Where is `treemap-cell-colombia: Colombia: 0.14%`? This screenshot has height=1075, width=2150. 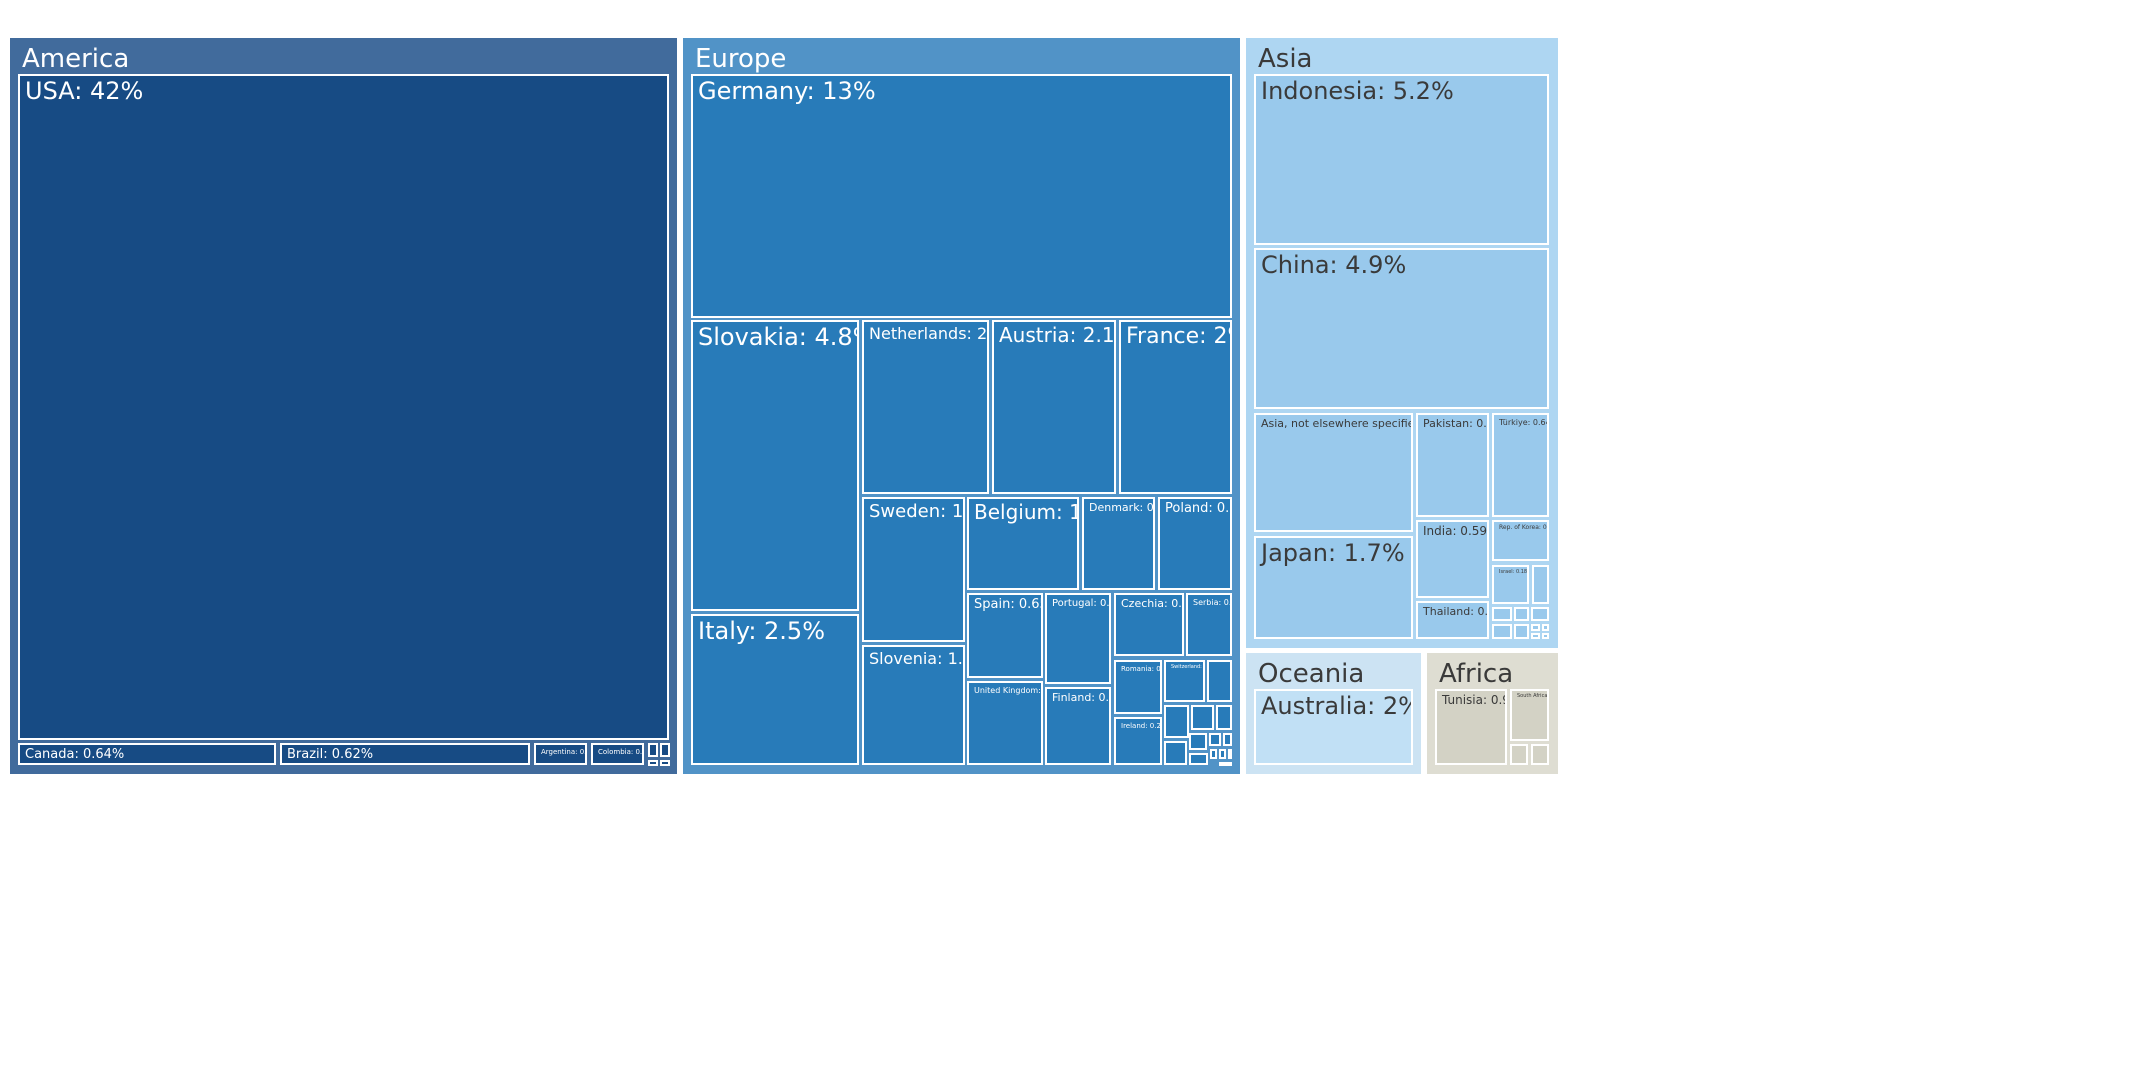
treemap-cell-colombia: Colombia: 0.14% is located at coordinates (617, 754).